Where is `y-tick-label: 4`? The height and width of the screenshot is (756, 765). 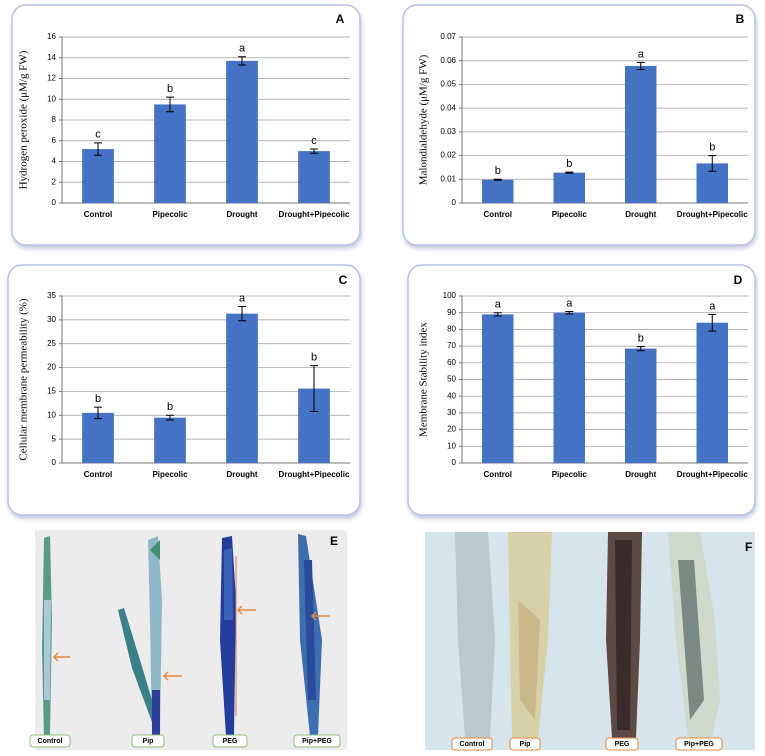 y-tick-label: 4 is located at coordinates (54, 161).